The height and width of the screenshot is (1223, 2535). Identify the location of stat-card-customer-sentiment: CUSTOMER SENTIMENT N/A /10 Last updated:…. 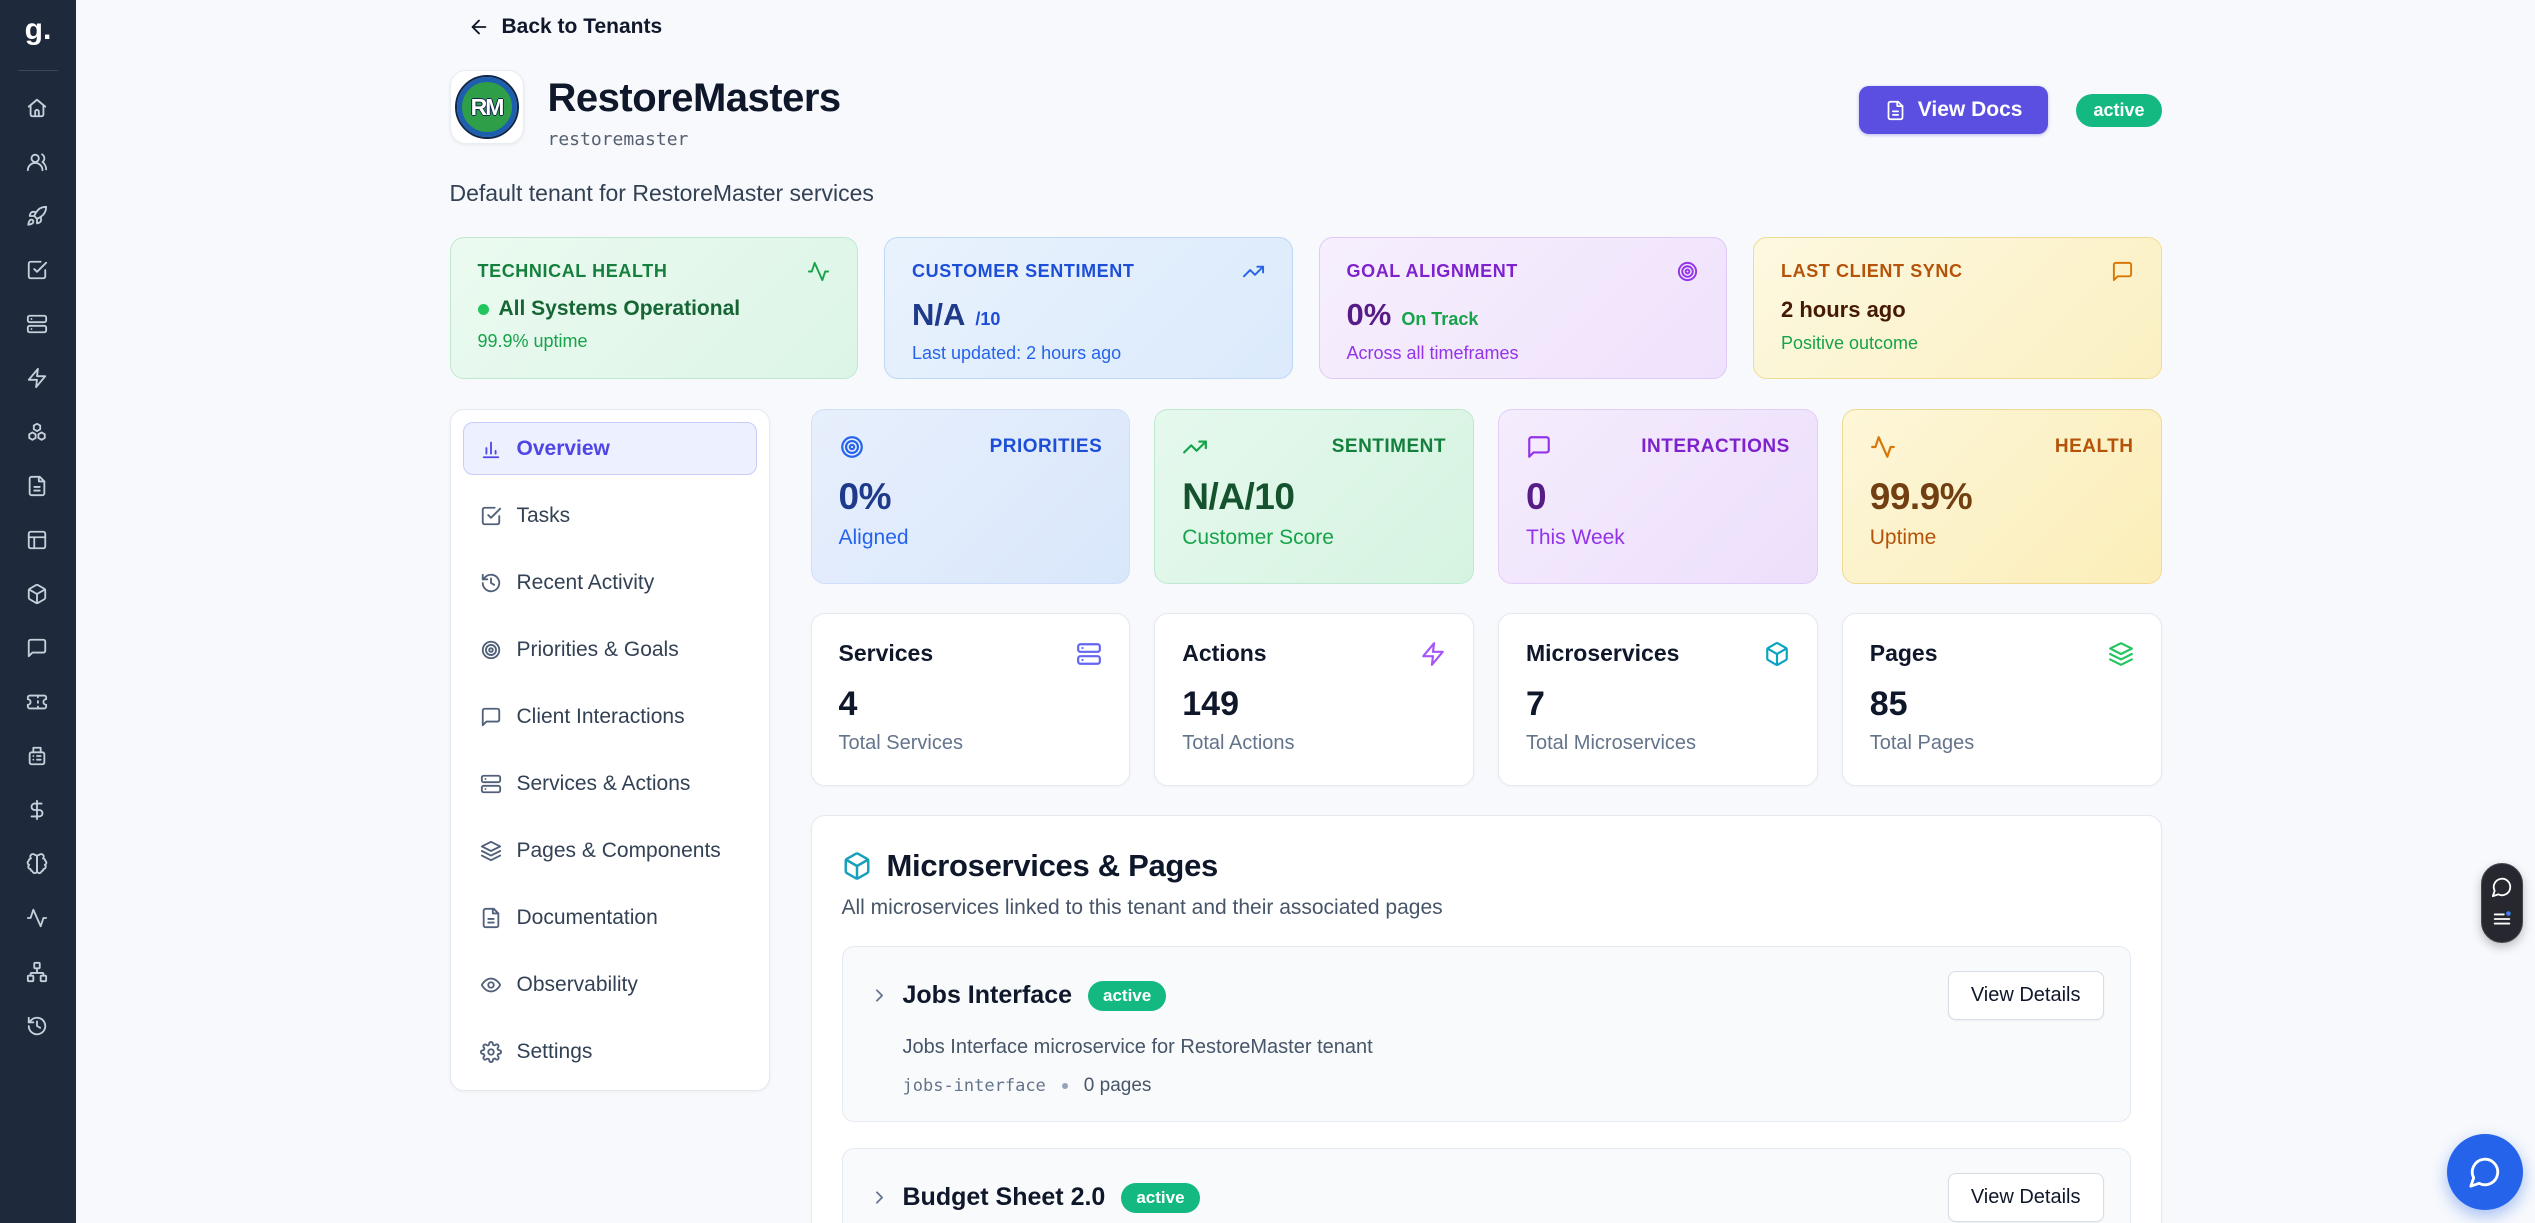
(1088, 308).